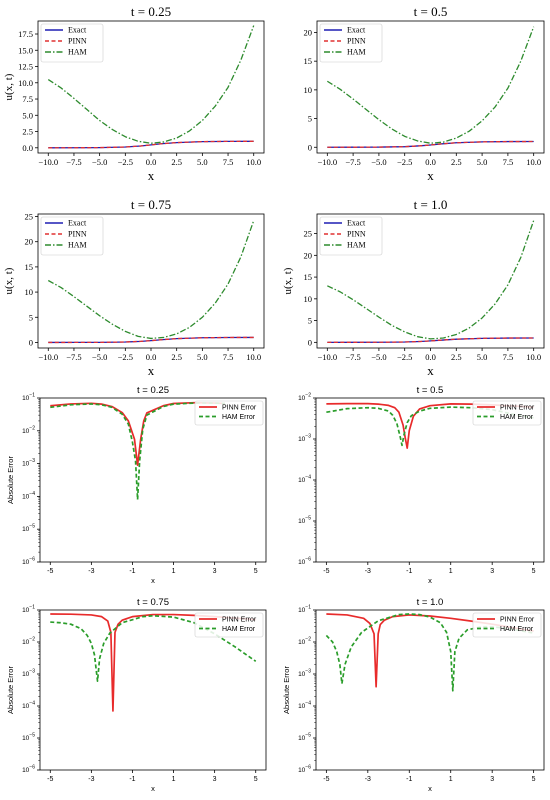 The image size is (550, 800). What do you see at coordinates (508, 357) in the screenshot?
I see `x-tick-label: 7.5` at bounding box center [508, 357].